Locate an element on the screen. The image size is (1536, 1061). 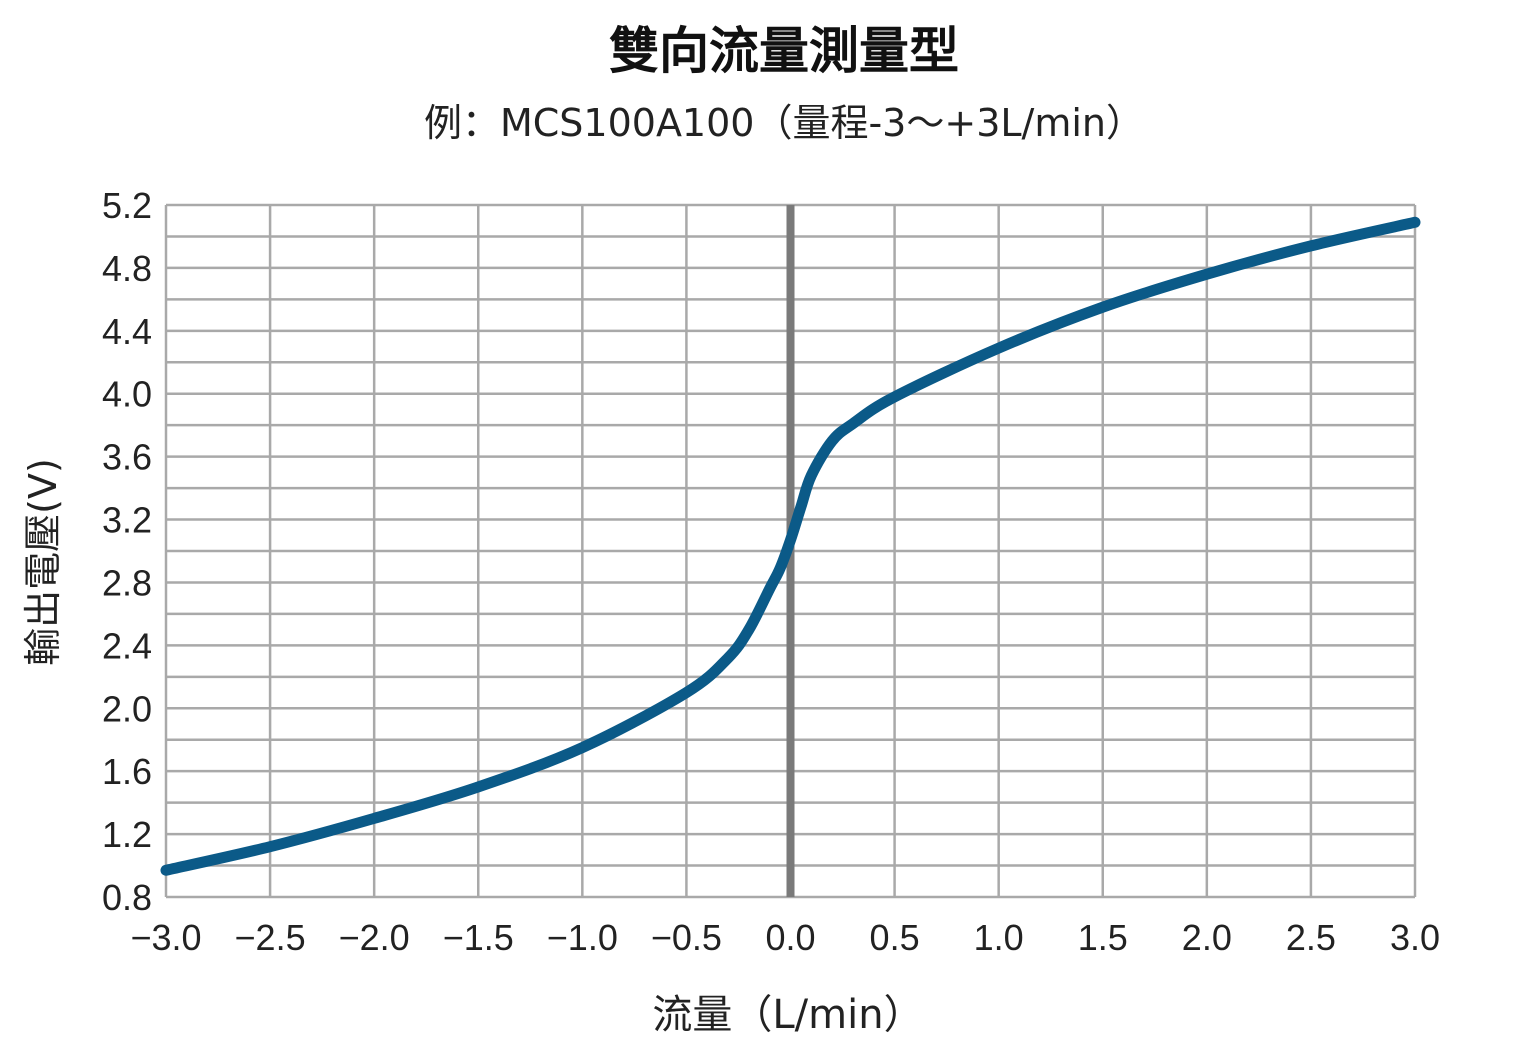
y-tick-label: 4.4 is located at coordinates (127, 331).